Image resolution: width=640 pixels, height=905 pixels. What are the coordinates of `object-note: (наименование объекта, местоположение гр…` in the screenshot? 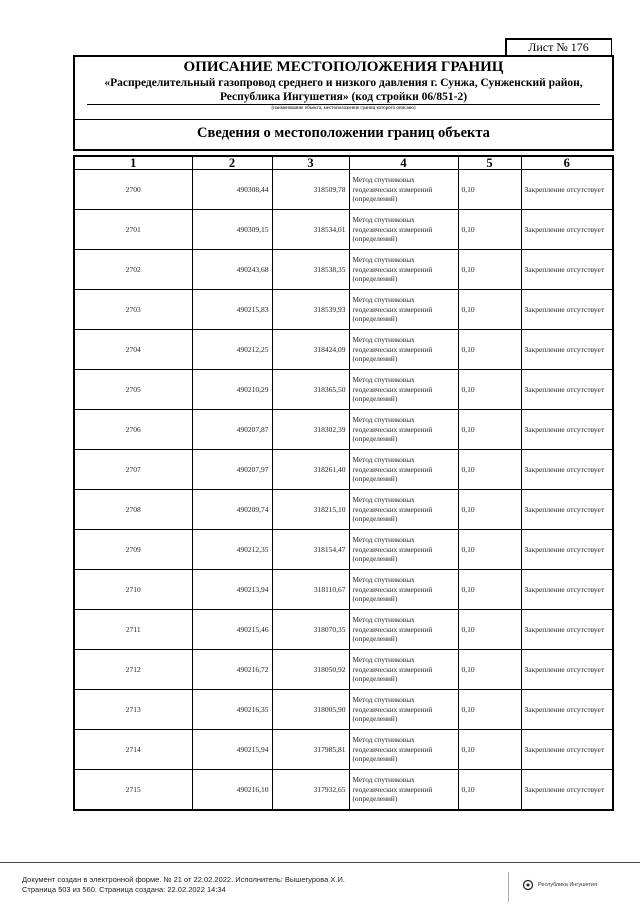 It's located at (343, 108).